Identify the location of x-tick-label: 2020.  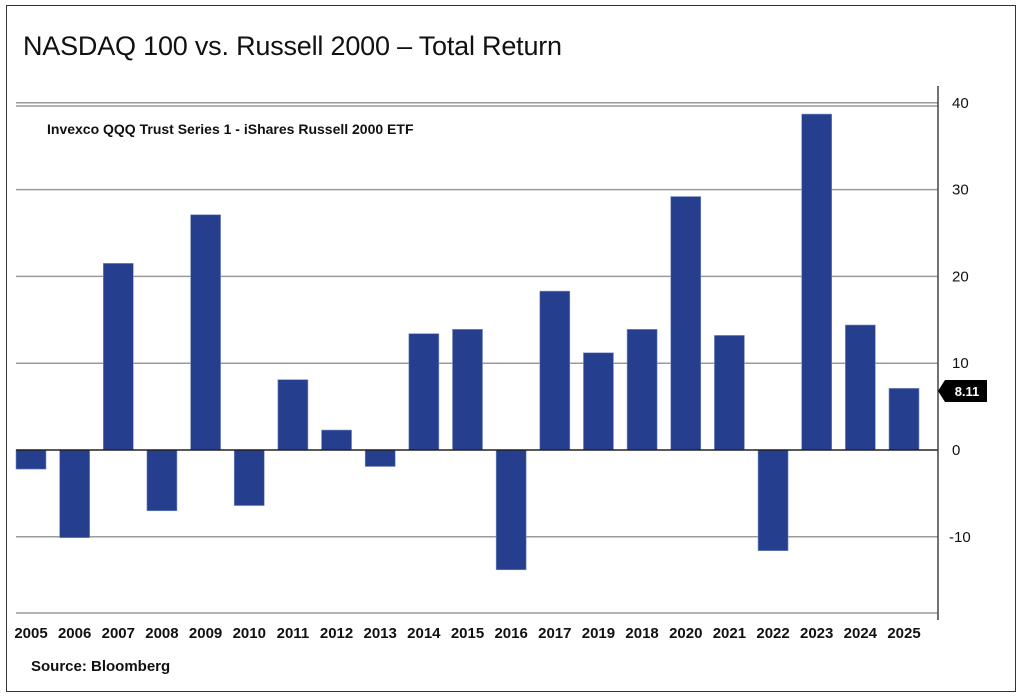
(685, 633).